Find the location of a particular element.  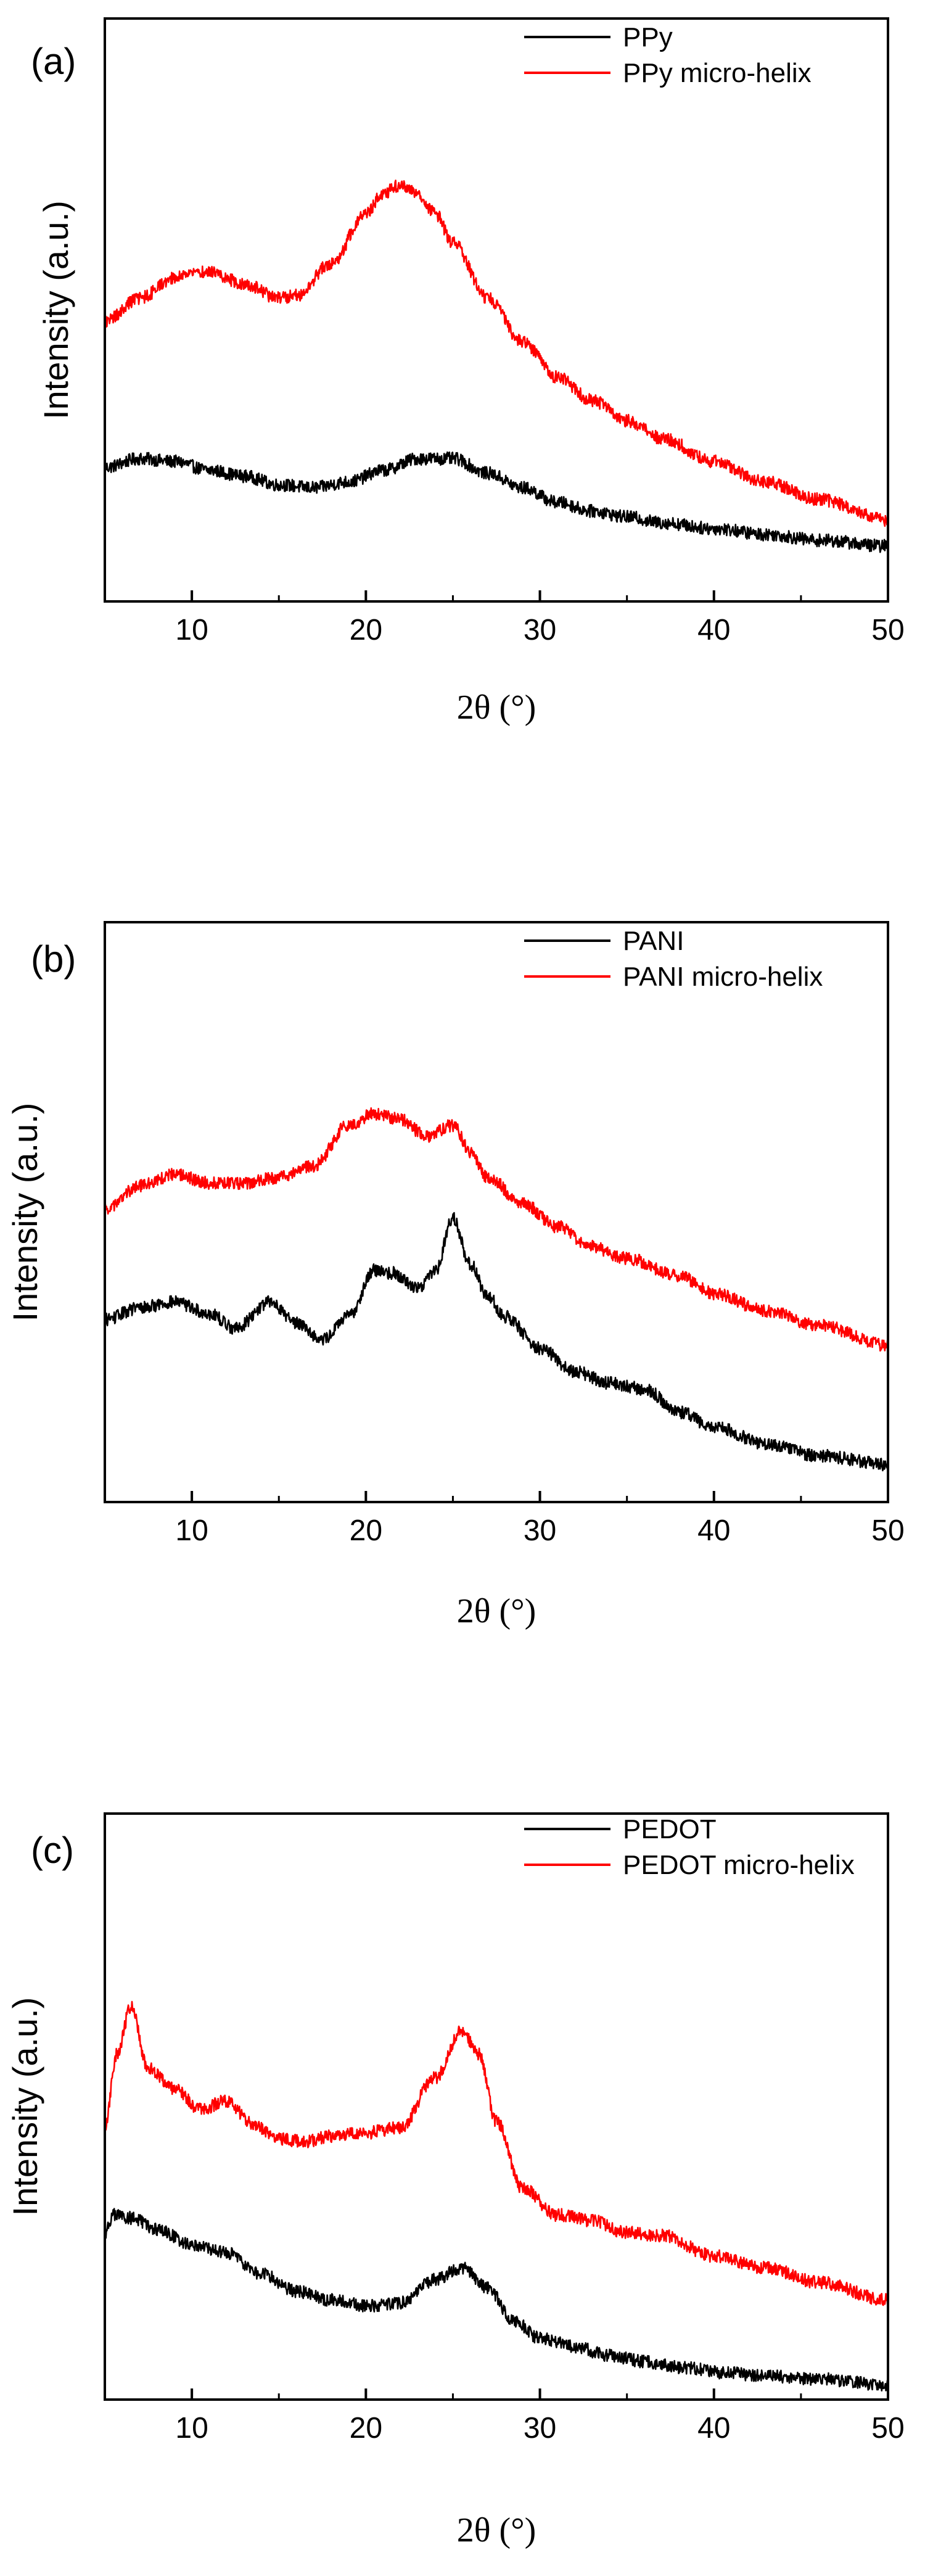

series-line-pani is located at coordinates (497, 1342).